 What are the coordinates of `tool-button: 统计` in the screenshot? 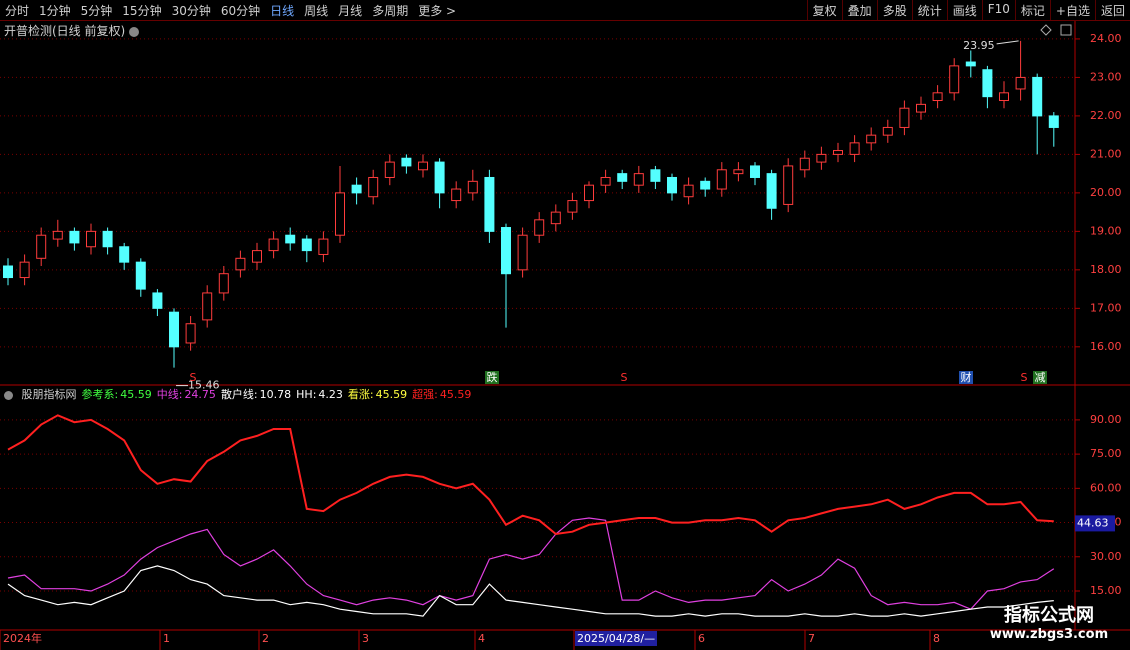 It's located at (929, 10).